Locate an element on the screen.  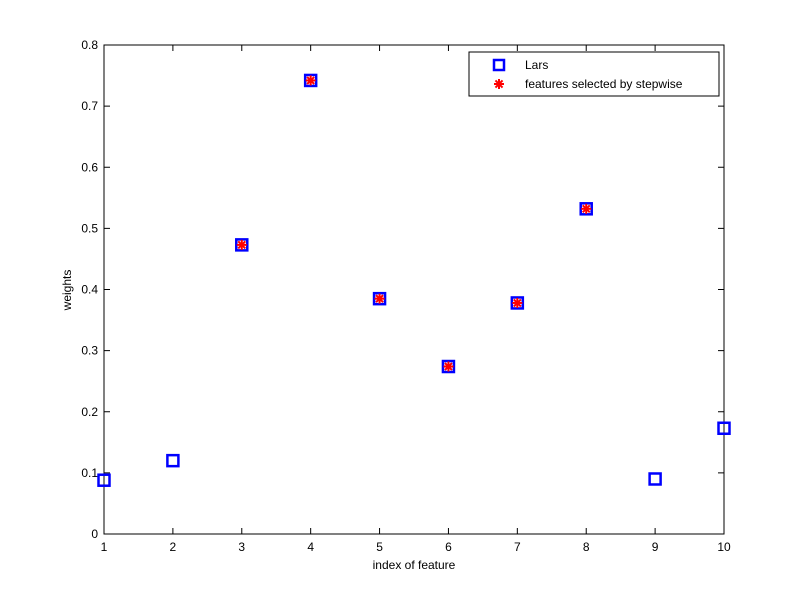
legend-marker-stepwise is located at coordinates (499, 84).